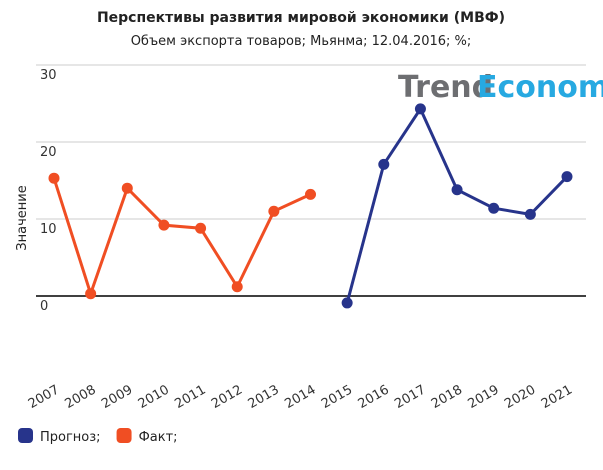 The height and width of the screenshot is (470, 603). Describe the element at coordinates (374, 397) in the screenshot. I see `x-tick-label: 2016` at that location.